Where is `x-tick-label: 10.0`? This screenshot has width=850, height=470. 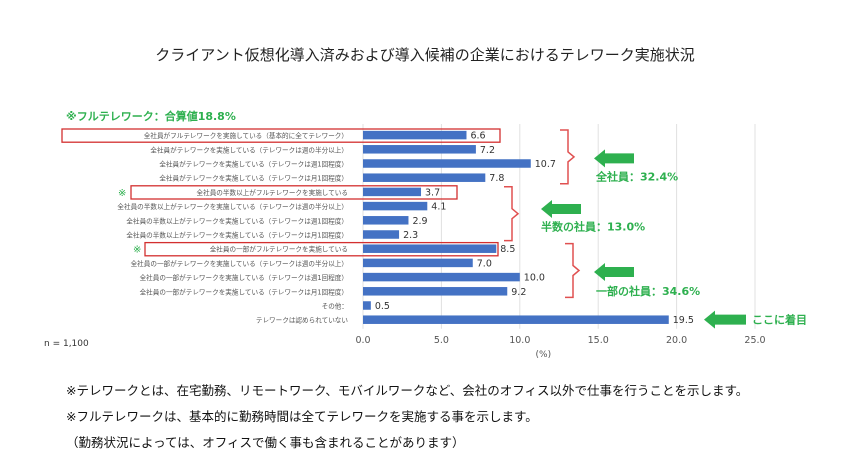 x-tick-label: 10.0 is located at coordinates (519, 340).